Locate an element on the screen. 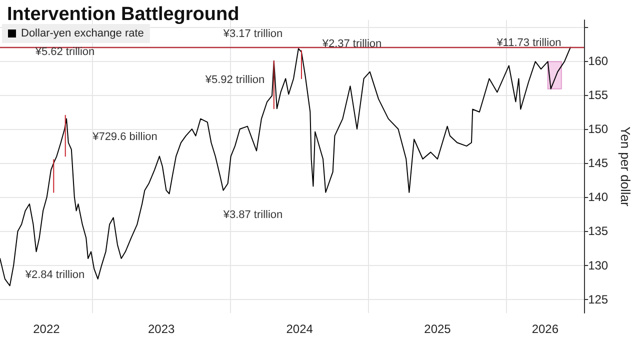  x-tick-label: 2022 is located at coordinates (46, 329).